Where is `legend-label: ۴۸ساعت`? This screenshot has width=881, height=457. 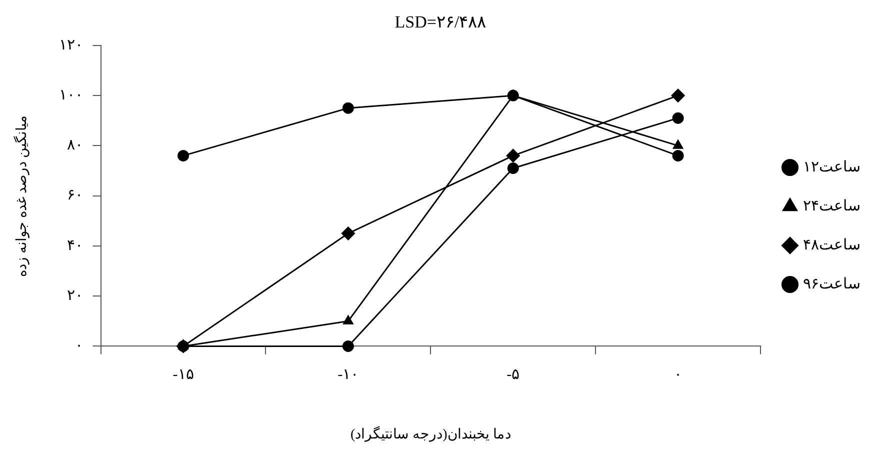
legend-label: ۴۸ساعت is located at coordinates (832, 245).